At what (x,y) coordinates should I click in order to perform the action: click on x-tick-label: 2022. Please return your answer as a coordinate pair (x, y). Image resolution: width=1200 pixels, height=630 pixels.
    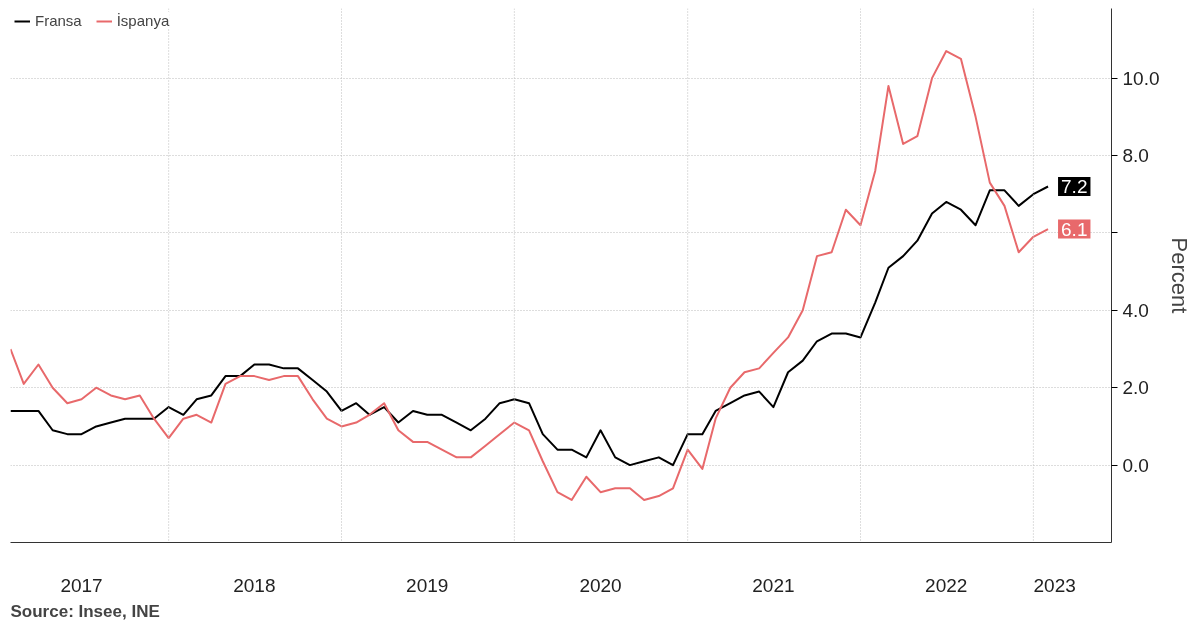
    Looking at the image, I should click on (946, 585).